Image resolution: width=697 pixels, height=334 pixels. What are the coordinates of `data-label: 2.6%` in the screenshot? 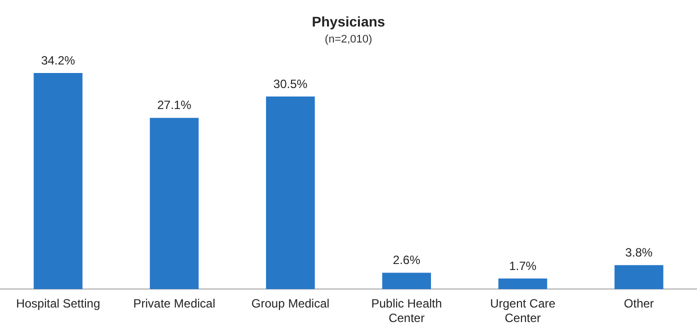 It's located at (406, 260).